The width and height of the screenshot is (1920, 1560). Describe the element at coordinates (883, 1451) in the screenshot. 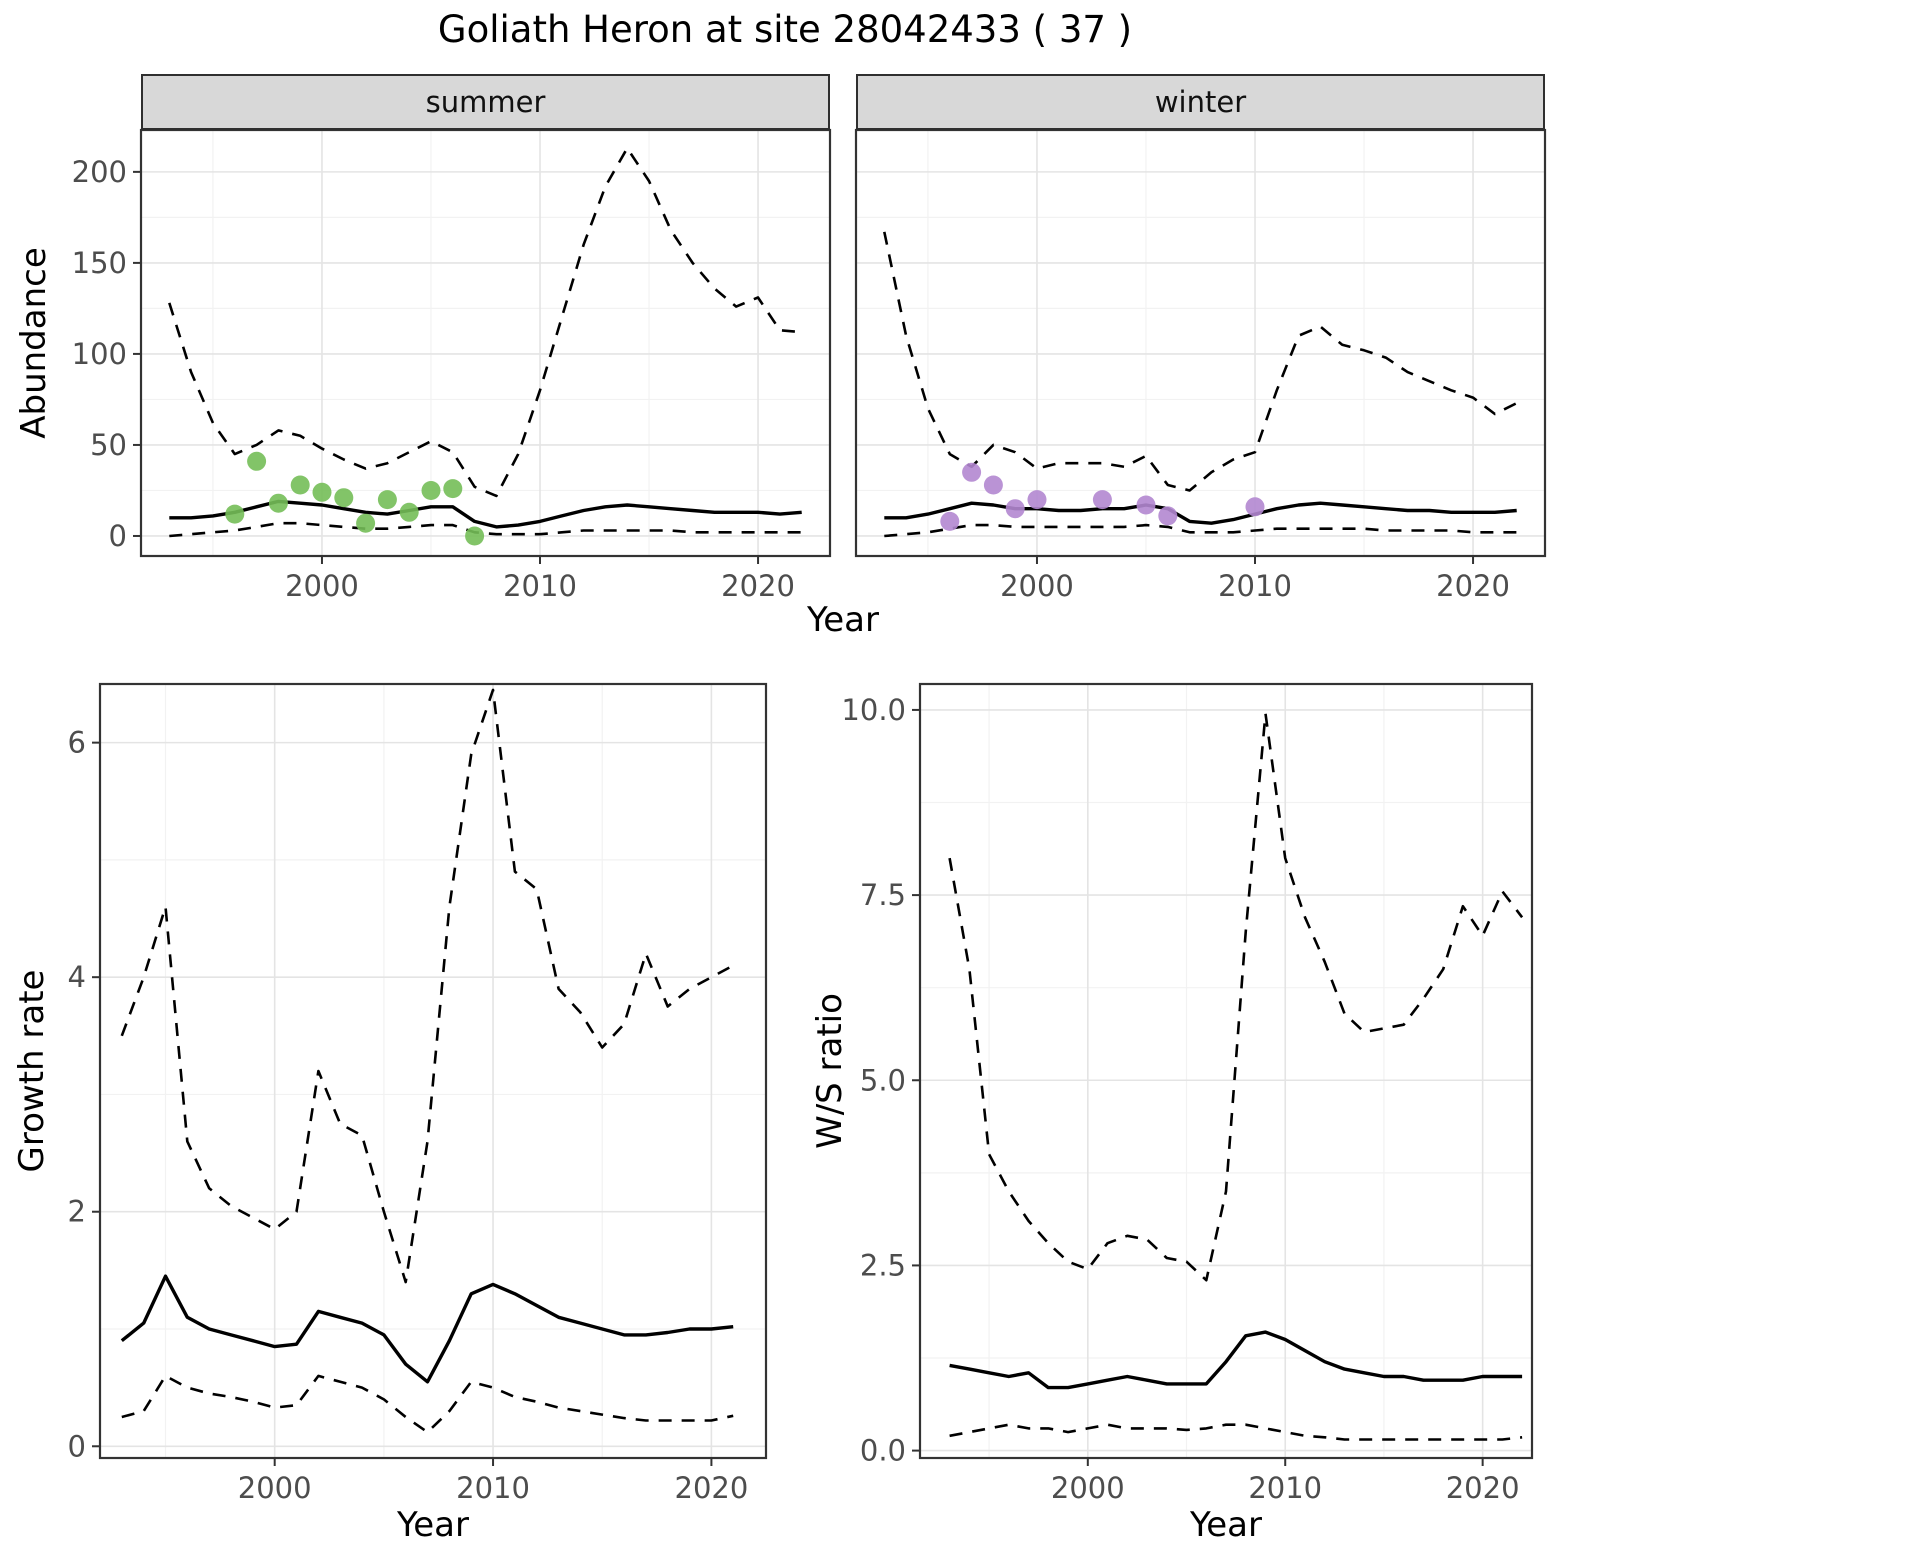

I see `y-tick-label: 0.0` at that location.